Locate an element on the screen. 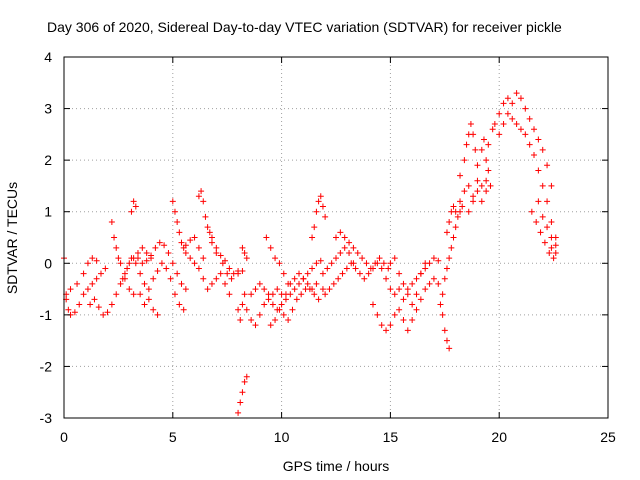  x-tick-label: 15 is located at coordinates (391, 437).